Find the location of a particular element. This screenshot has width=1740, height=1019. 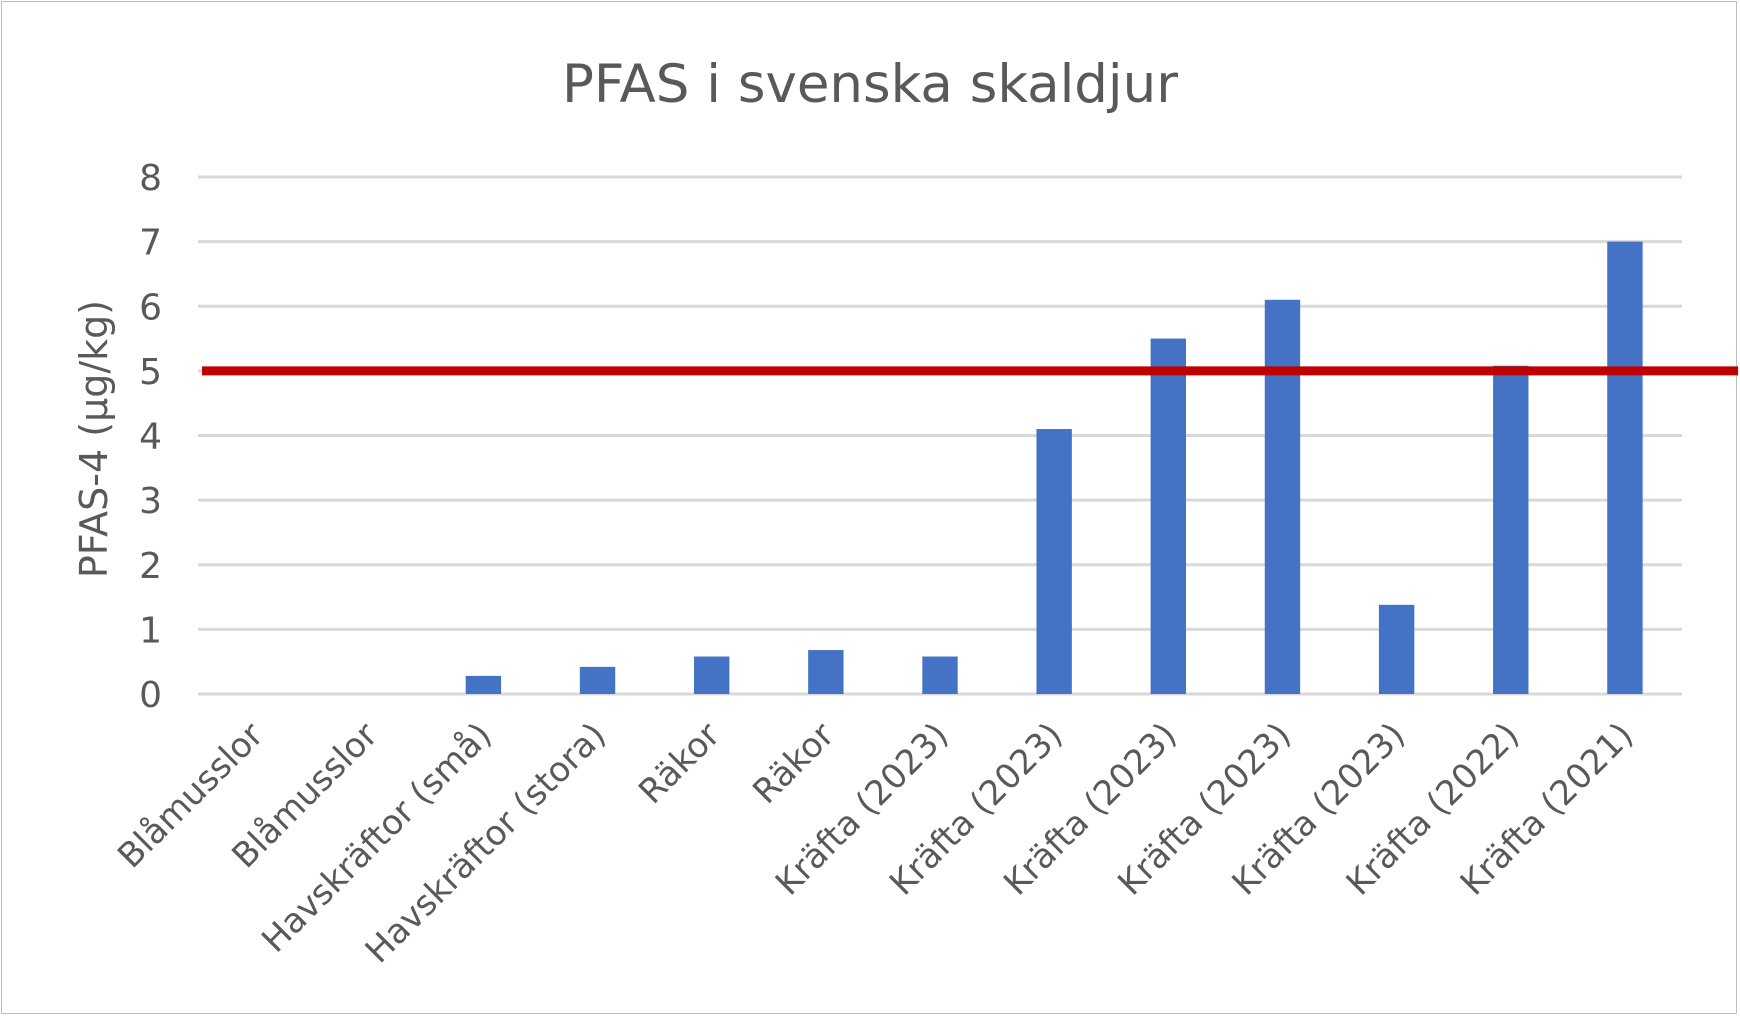

chart-title: PFAS i svenska skaldjur is located at coordinates (870, 84).